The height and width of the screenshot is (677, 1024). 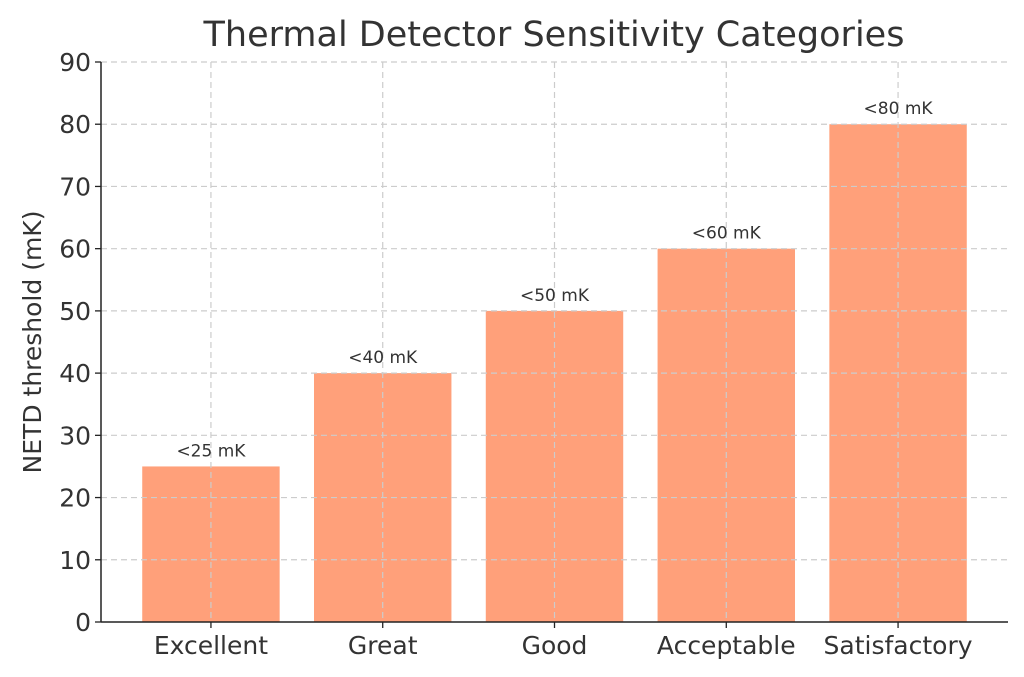 What do you see at coordinates (211, 645) in the screenshot?
I see `x-tick-label: Excellent` at bounding box center [211, 645].